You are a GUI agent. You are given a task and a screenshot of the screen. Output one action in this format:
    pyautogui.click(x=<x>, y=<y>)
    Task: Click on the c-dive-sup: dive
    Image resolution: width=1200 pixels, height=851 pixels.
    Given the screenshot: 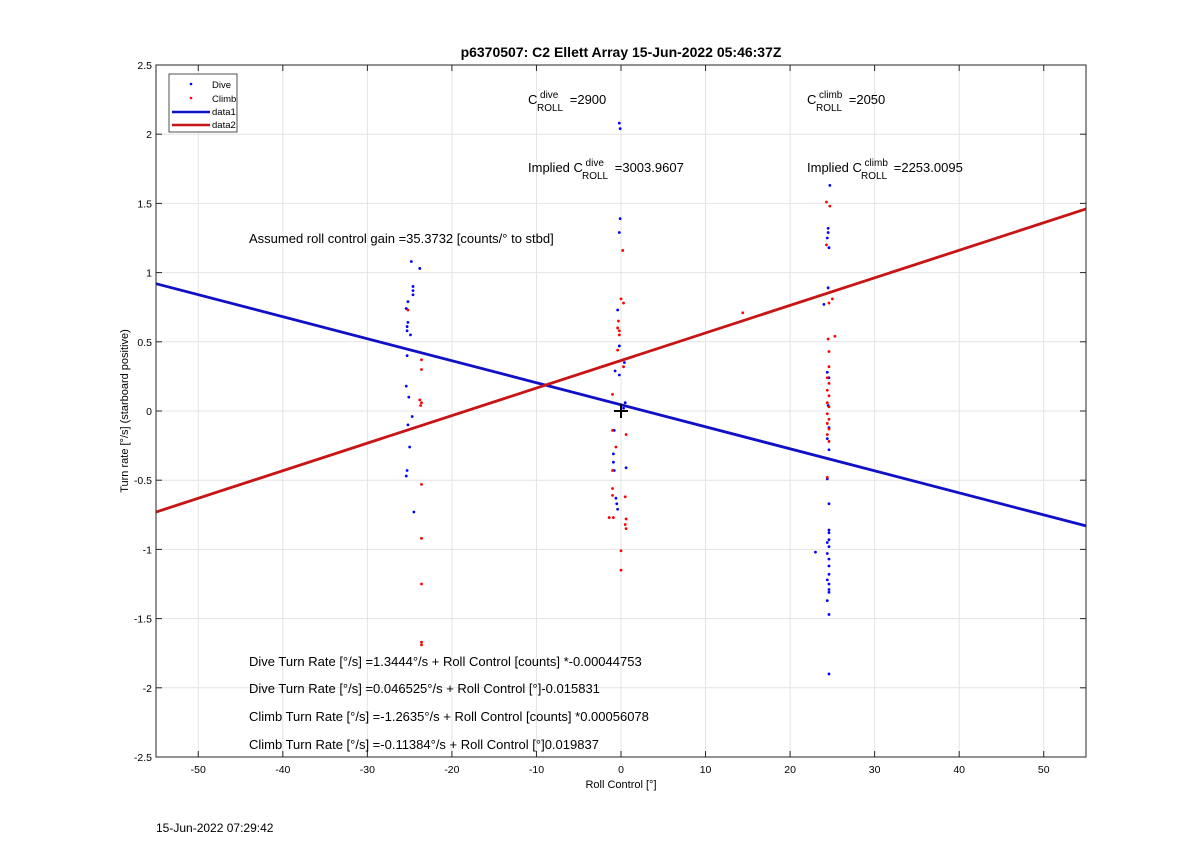 What is the action you would take?
    pyautogui.click(x=549, y=95)
    